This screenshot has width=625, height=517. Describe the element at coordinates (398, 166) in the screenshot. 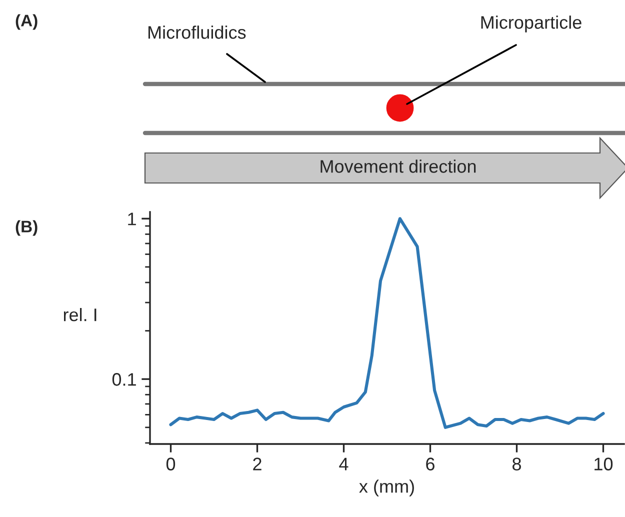

I see `text: Movement direction` at that location.